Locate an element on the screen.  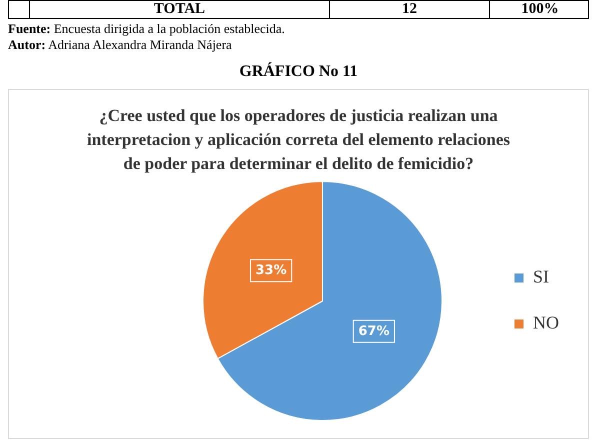
data-label: 67% is located at coordinates (374, 331).